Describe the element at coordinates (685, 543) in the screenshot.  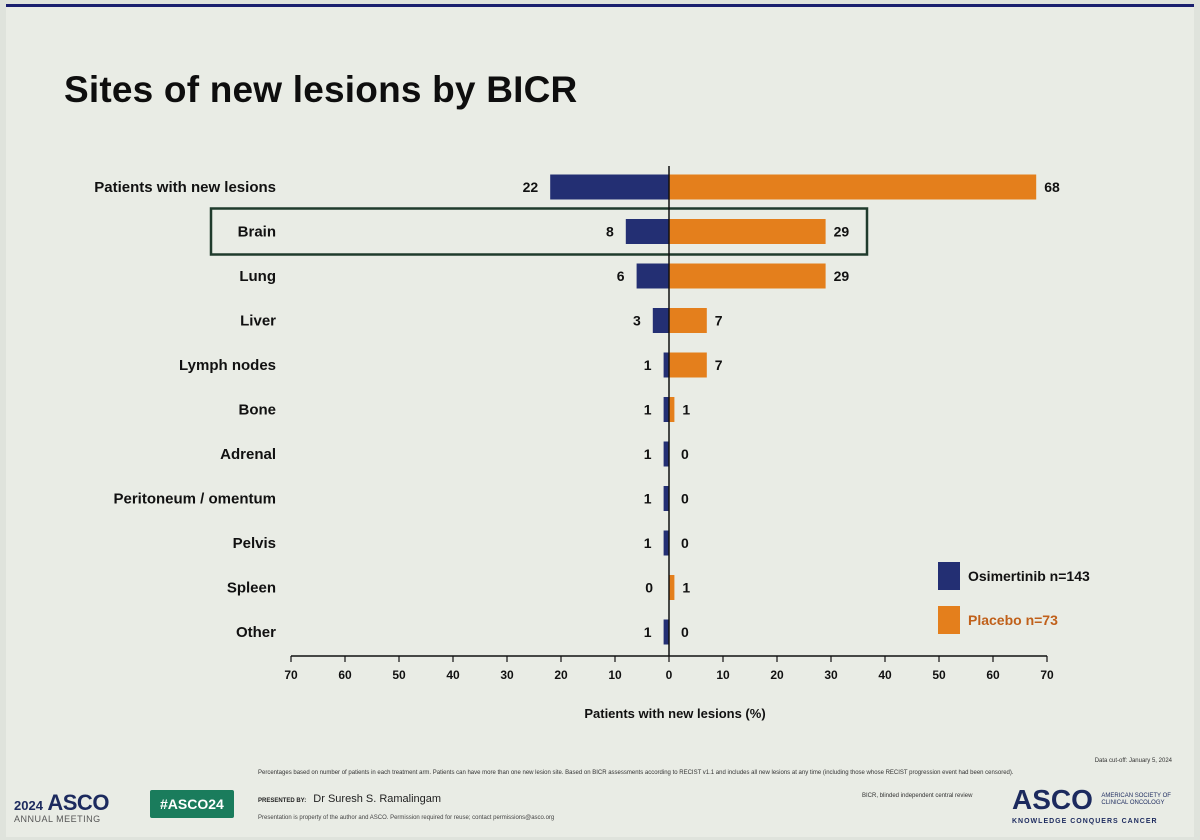
I see `value-label-placebo-pelvis: 0` at that location.